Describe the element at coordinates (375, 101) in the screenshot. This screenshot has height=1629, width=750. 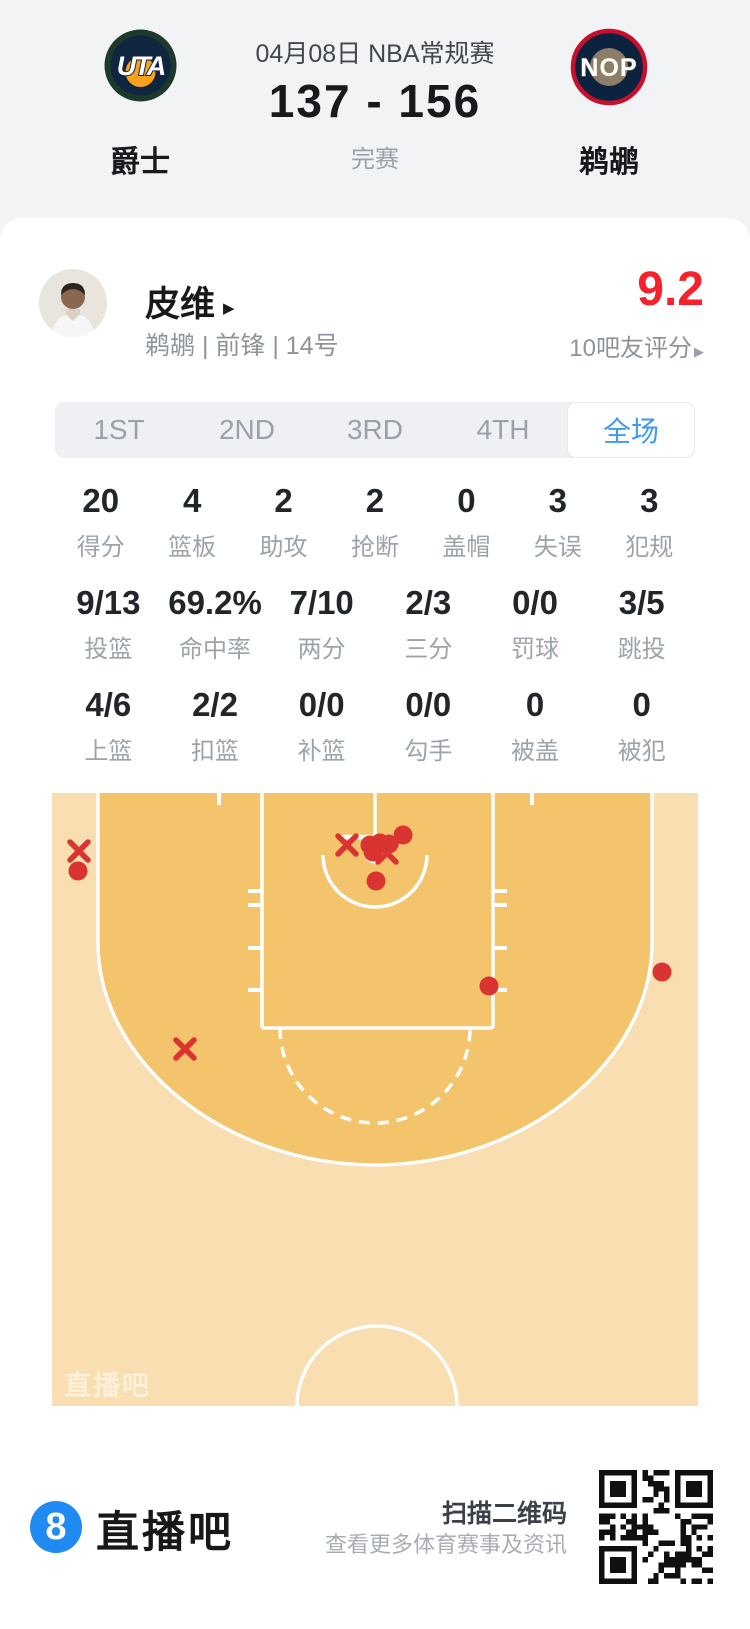
I see `match-score: 137 - 156` at that location.